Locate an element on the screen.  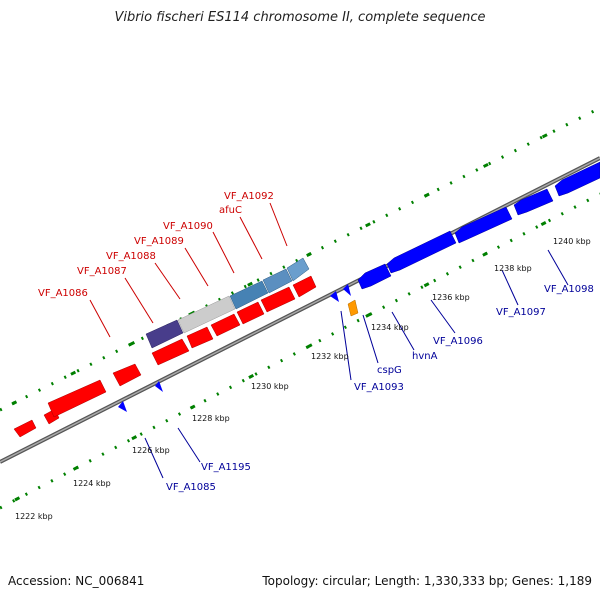
scale-label: 1222 kbp is located at coordinates (34, 516).